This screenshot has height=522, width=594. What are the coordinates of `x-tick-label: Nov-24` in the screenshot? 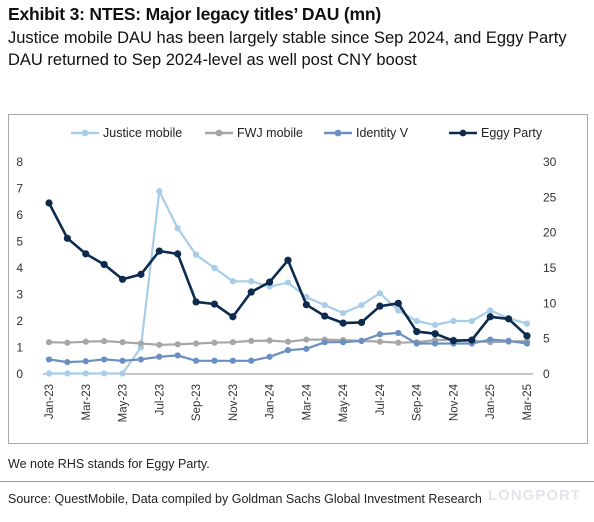 It's located at (454, 402).